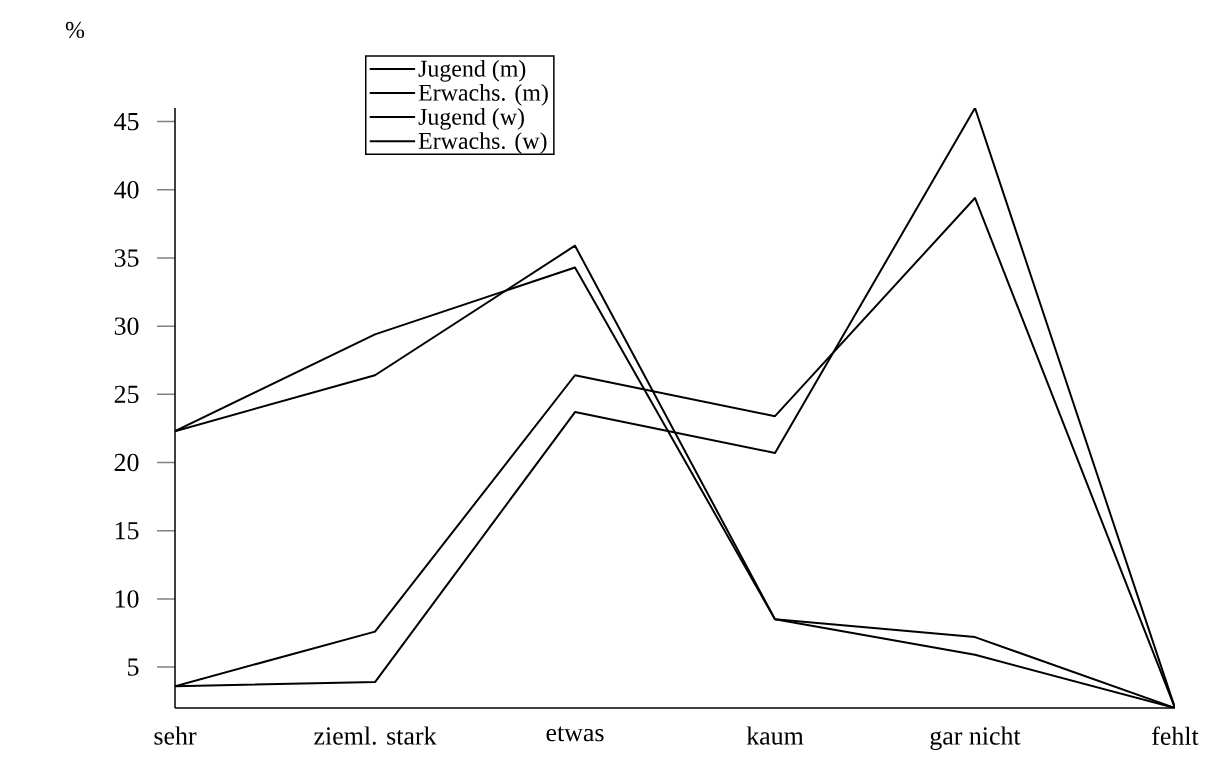 Image resolution: width=1231 pixels, height=758 pixels. I want to click on x-tick-label: fehlt, so click(1175, 735).